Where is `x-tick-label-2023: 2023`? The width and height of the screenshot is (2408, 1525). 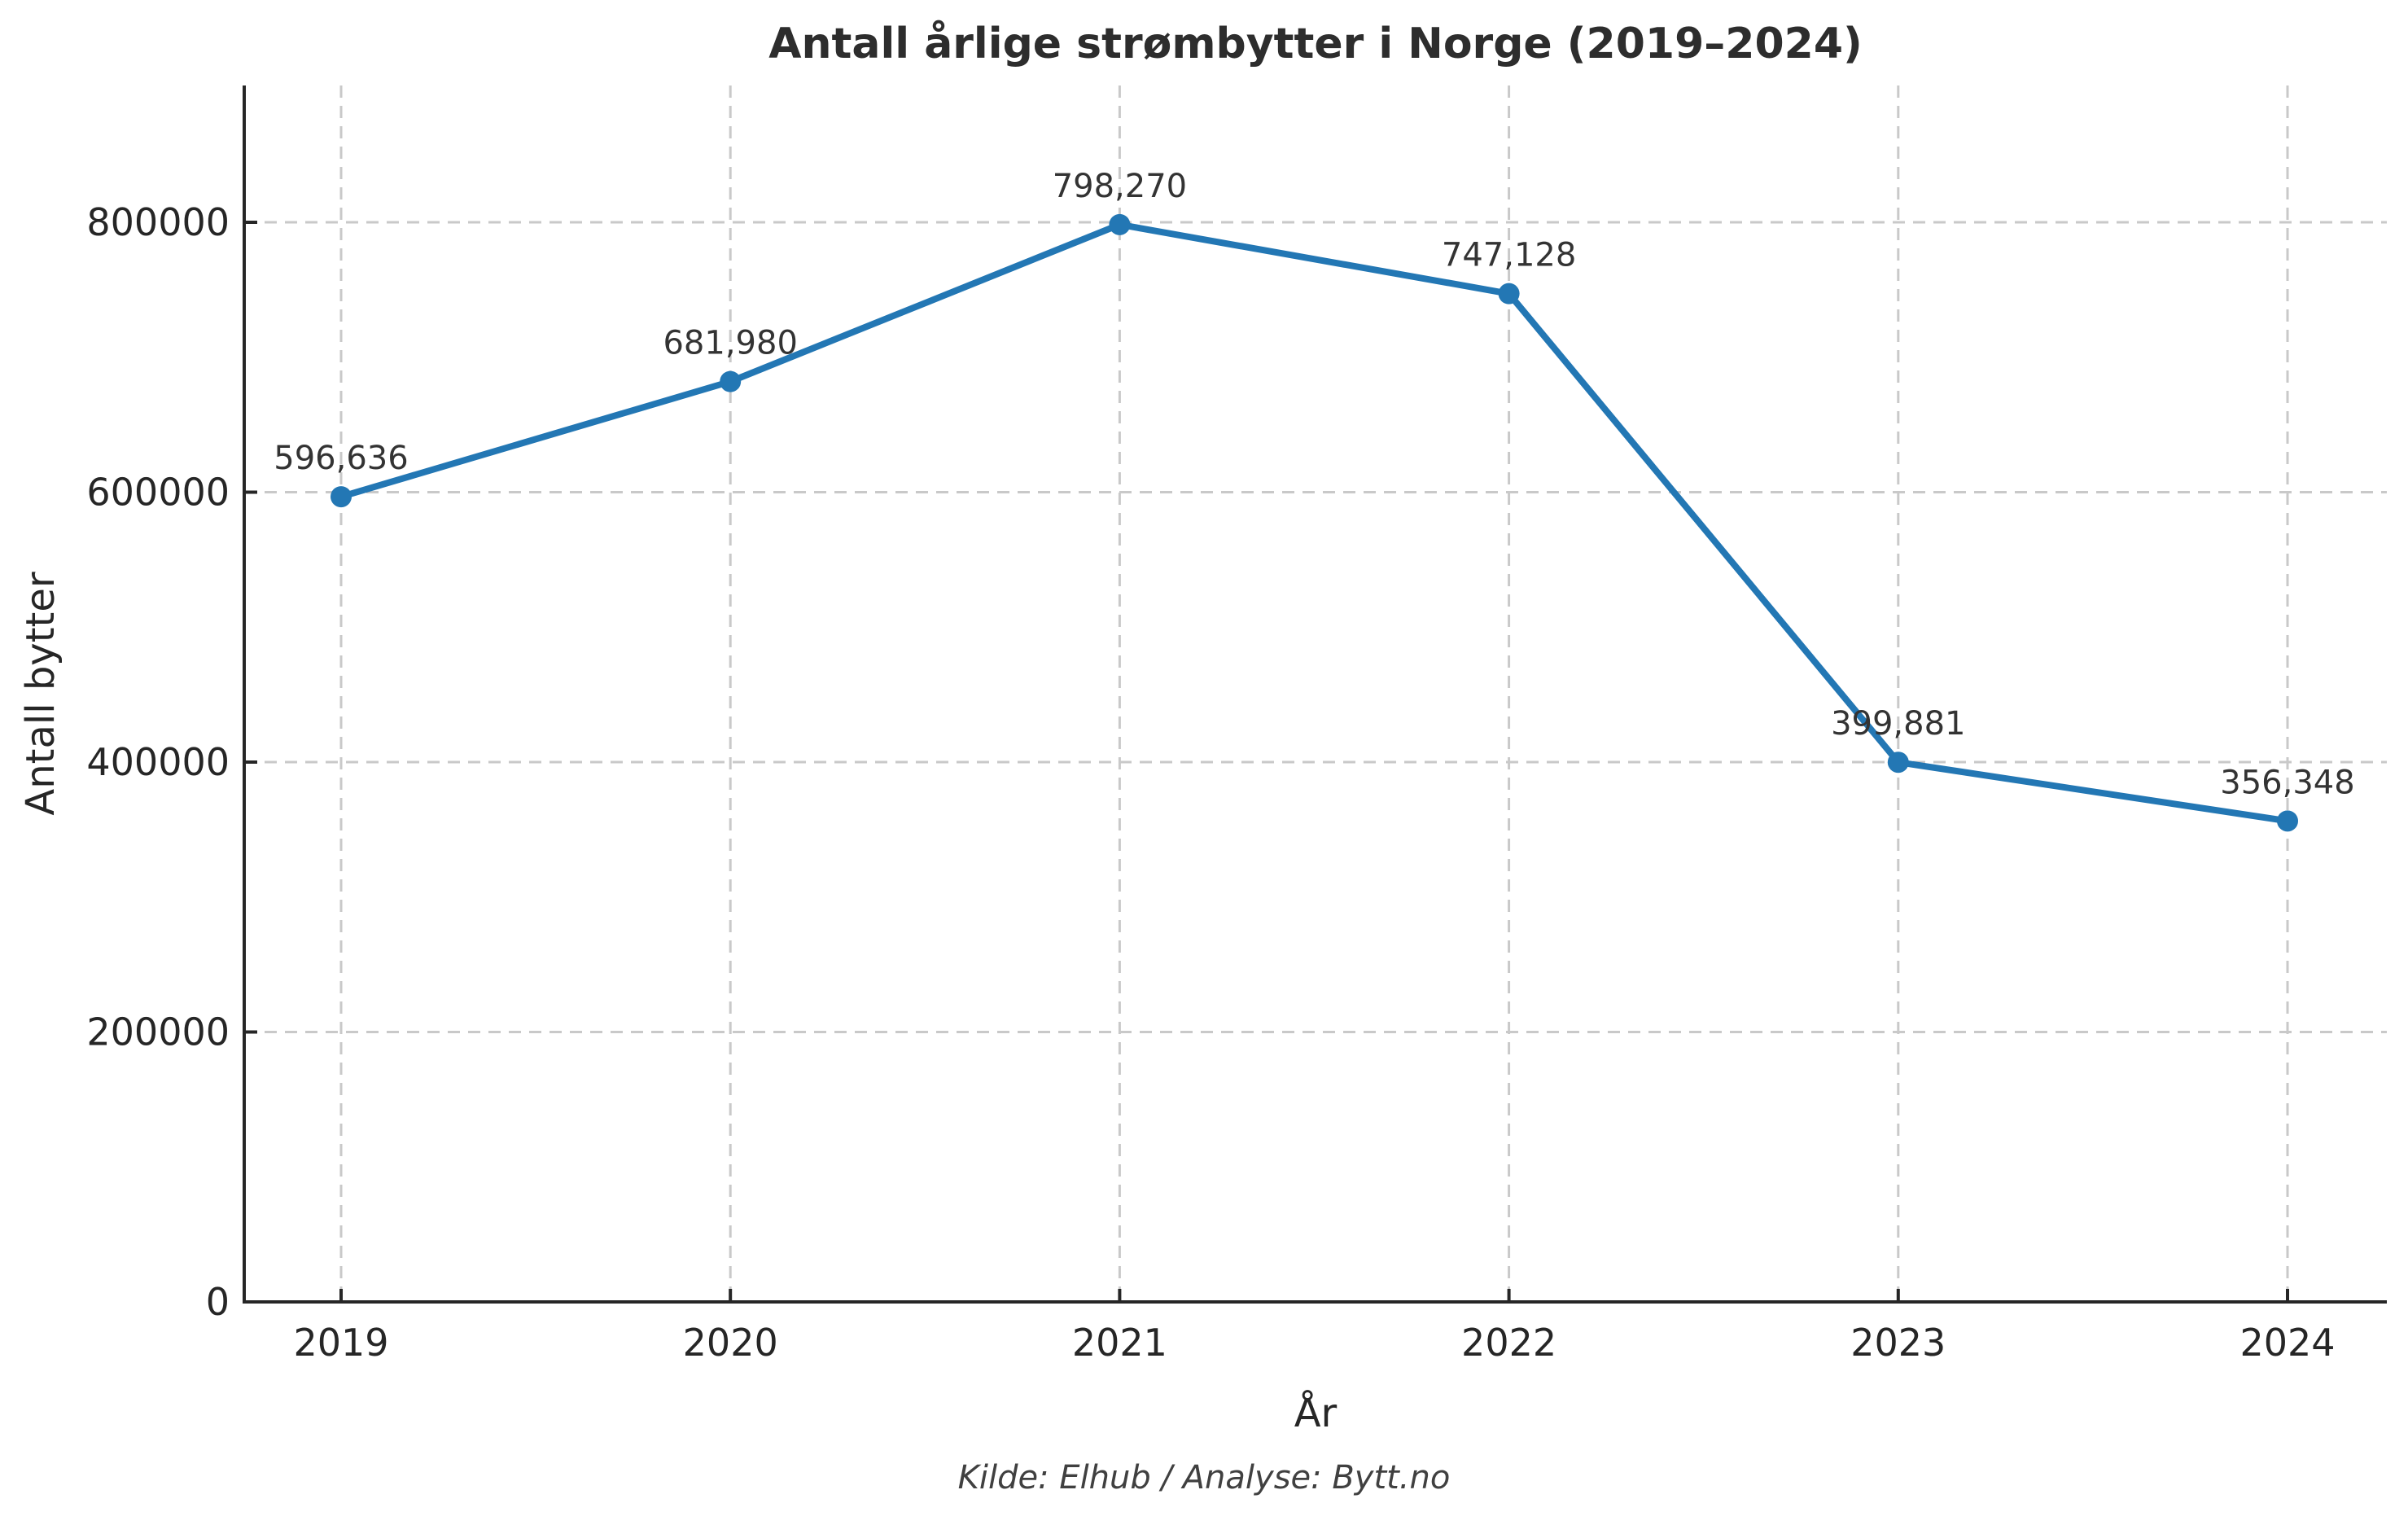 x-tick-label-2023: 2023 is located at coordinates (1898, 1343).